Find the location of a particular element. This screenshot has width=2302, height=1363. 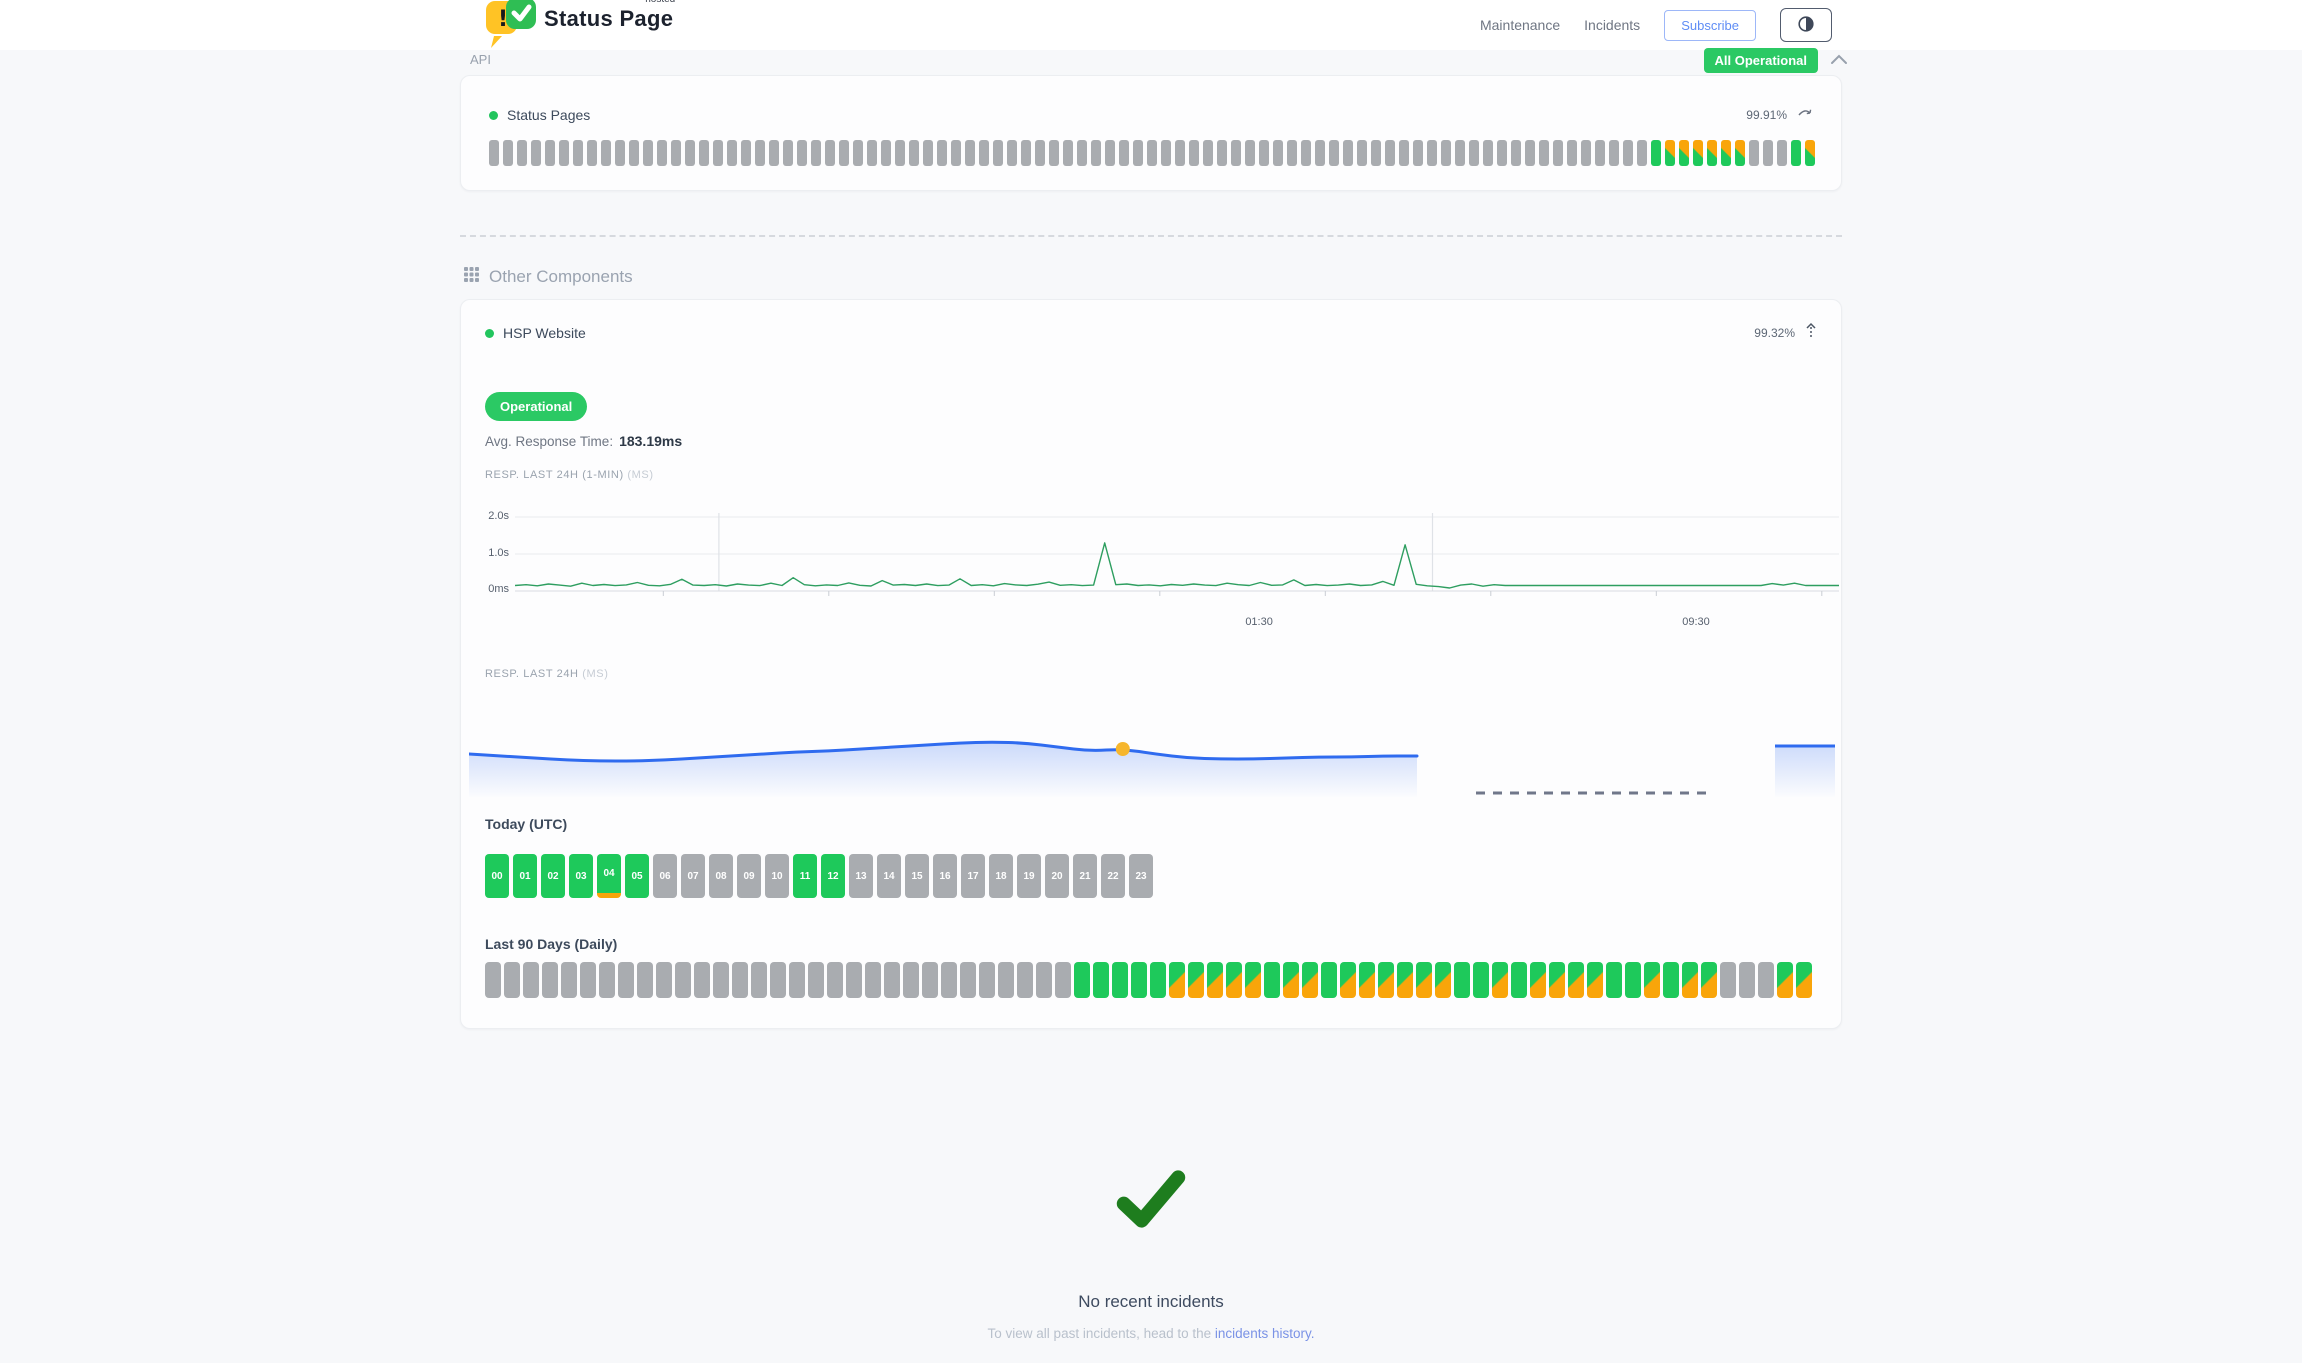

collapse-button is located at coordinates (1839, 60).